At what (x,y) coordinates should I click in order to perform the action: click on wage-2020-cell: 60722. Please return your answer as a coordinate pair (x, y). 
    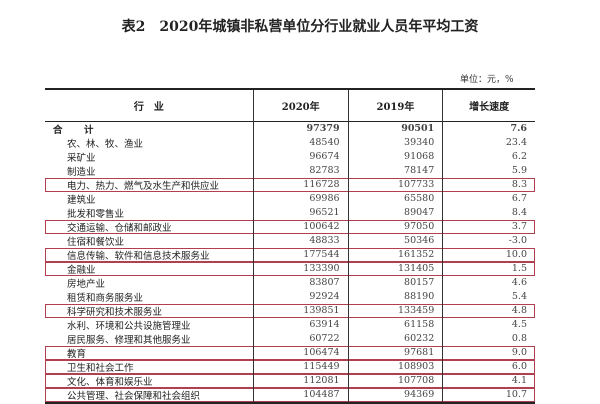
    Looking at the image, I should click on (300, 338).